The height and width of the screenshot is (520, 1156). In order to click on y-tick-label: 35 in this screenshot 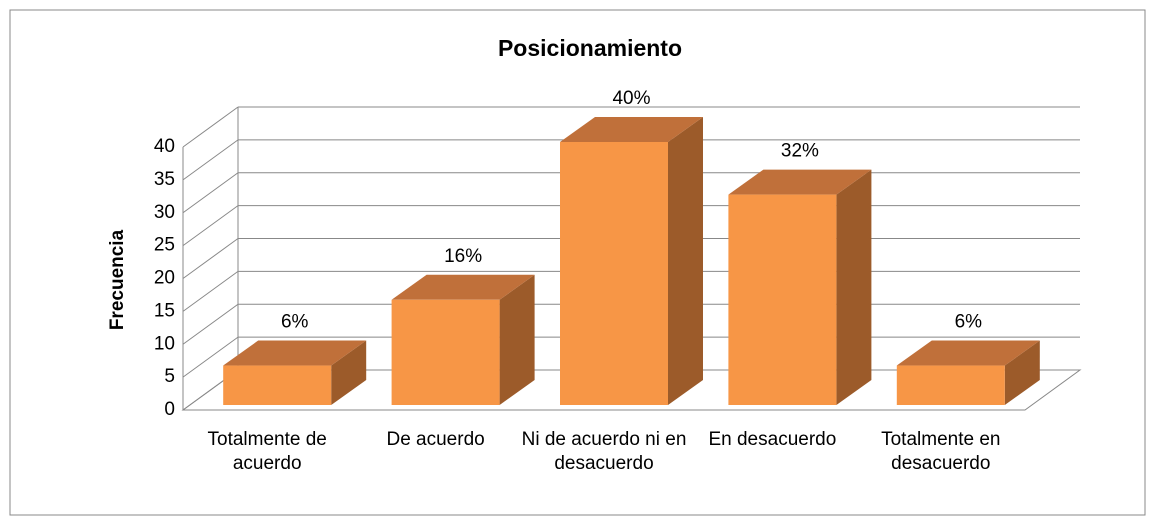, I will do `click(164, 179)`.